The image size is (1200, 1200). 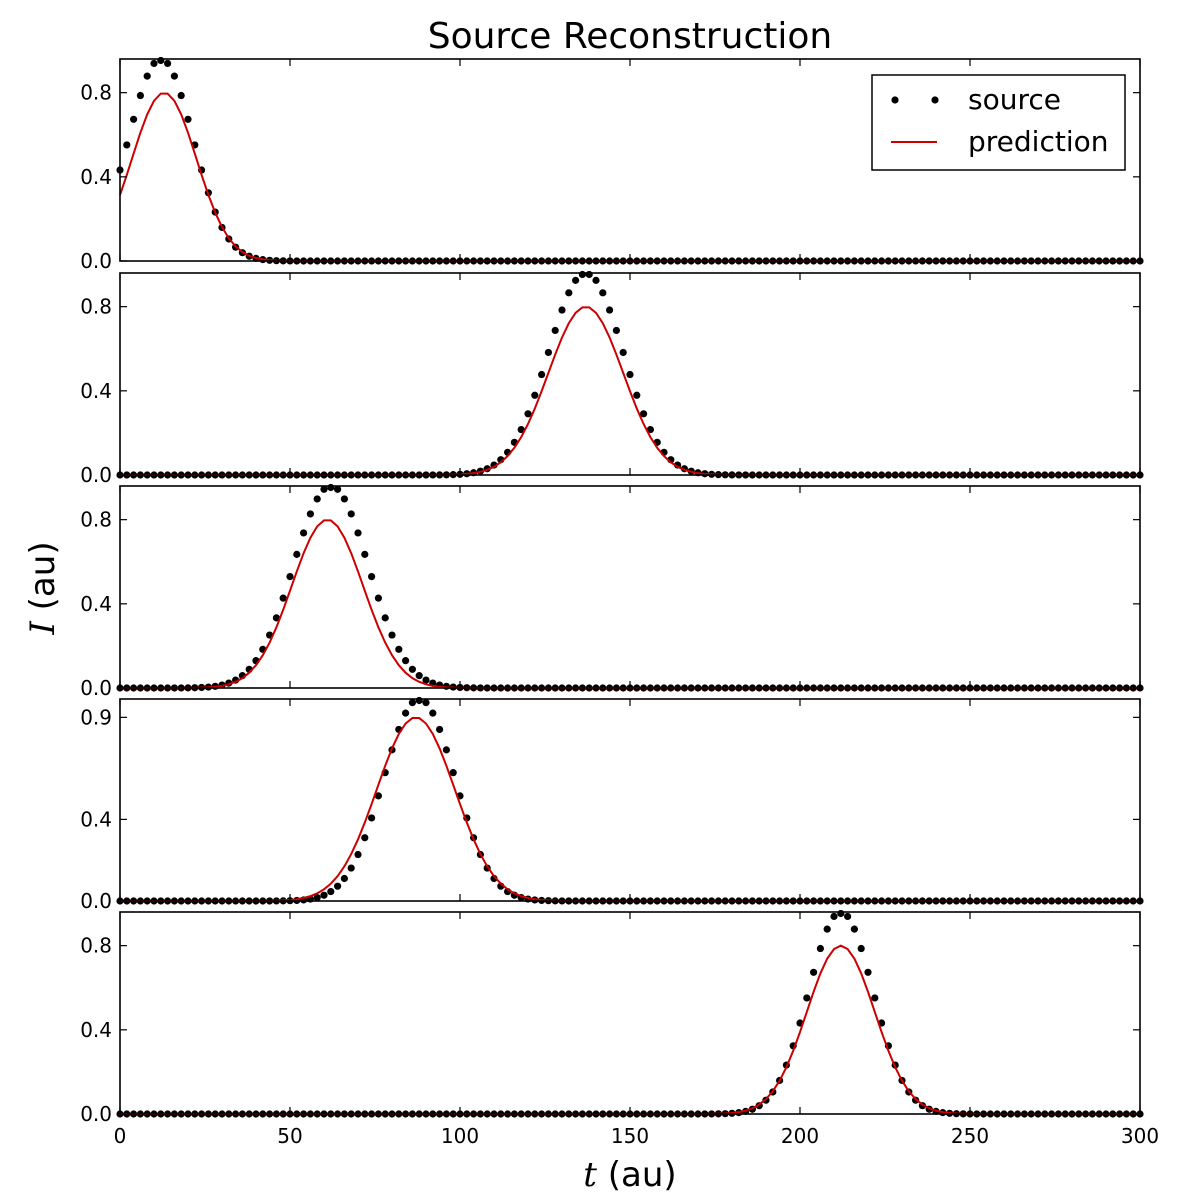 What do you see at coordinates (460, 1136) in the screenshot?
I see `x-tick-label: 100` at bounding box center [460, 1136].